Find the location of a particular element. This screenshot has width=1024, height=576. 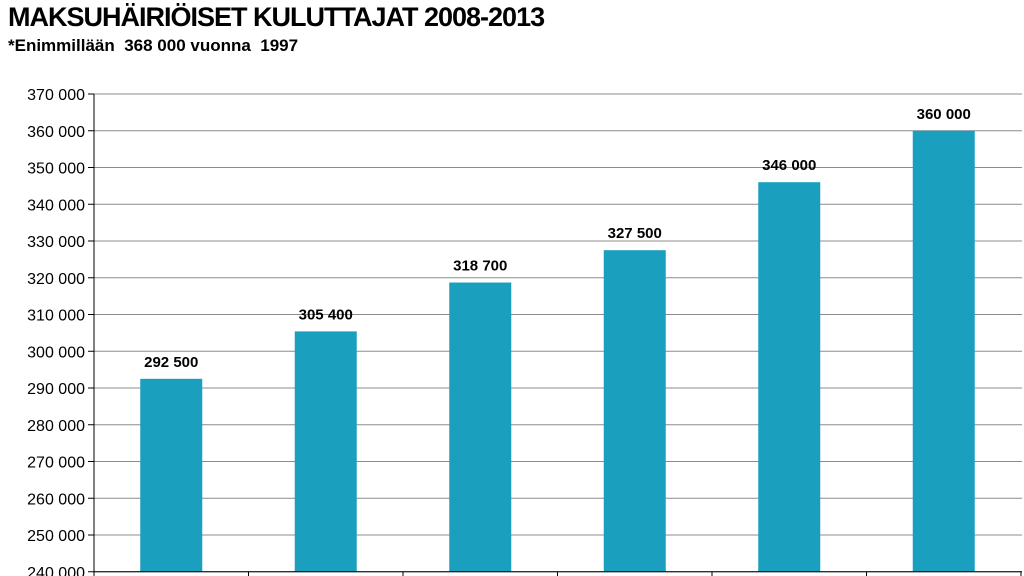

chart-subtitle: *Enimmillään 368 000 vuonna 1997 is located at coordinates (153, 45).